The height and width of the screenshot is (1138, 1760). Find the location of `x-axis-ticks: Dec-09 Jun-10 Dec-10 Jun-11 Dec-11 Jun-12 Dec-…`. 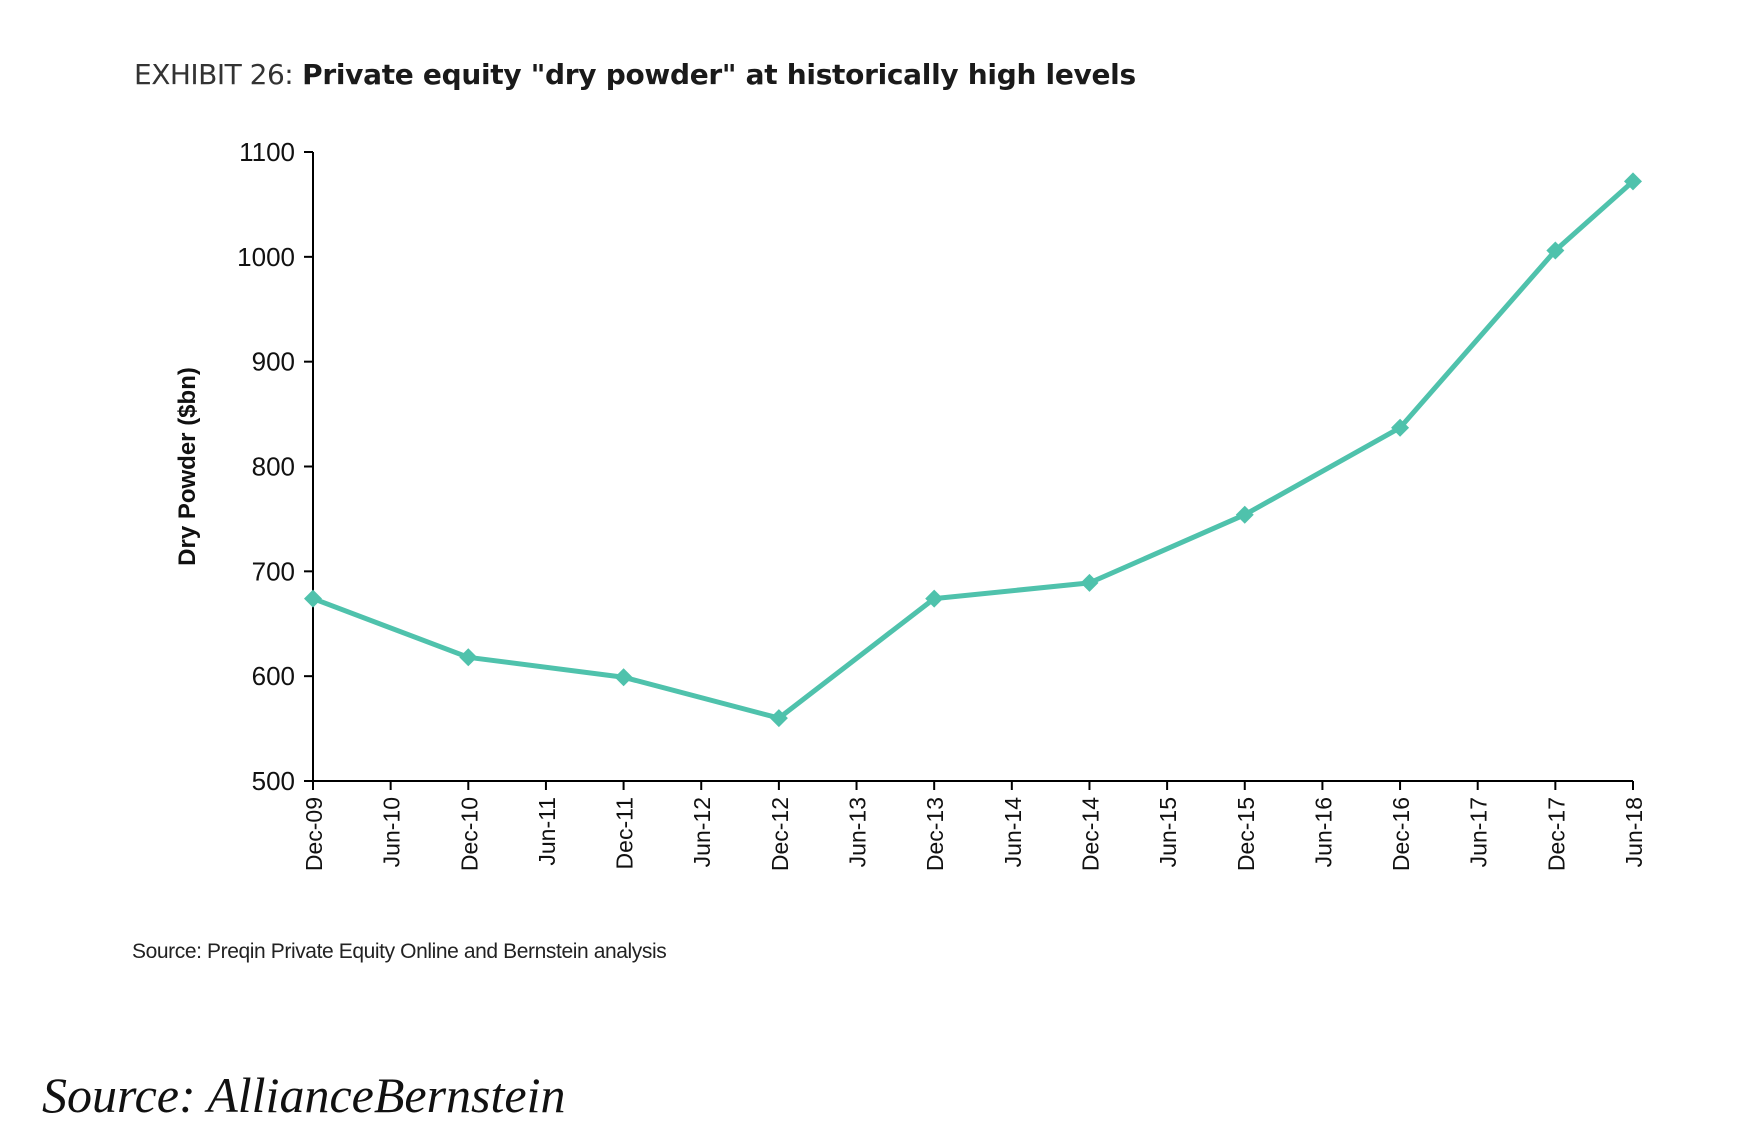

x-axis-ticks: Dec-09 Jun-10 Dec-10 Jun-11 Dec-11 Jun-12 Dec-… is located at coordinates (974, 826).